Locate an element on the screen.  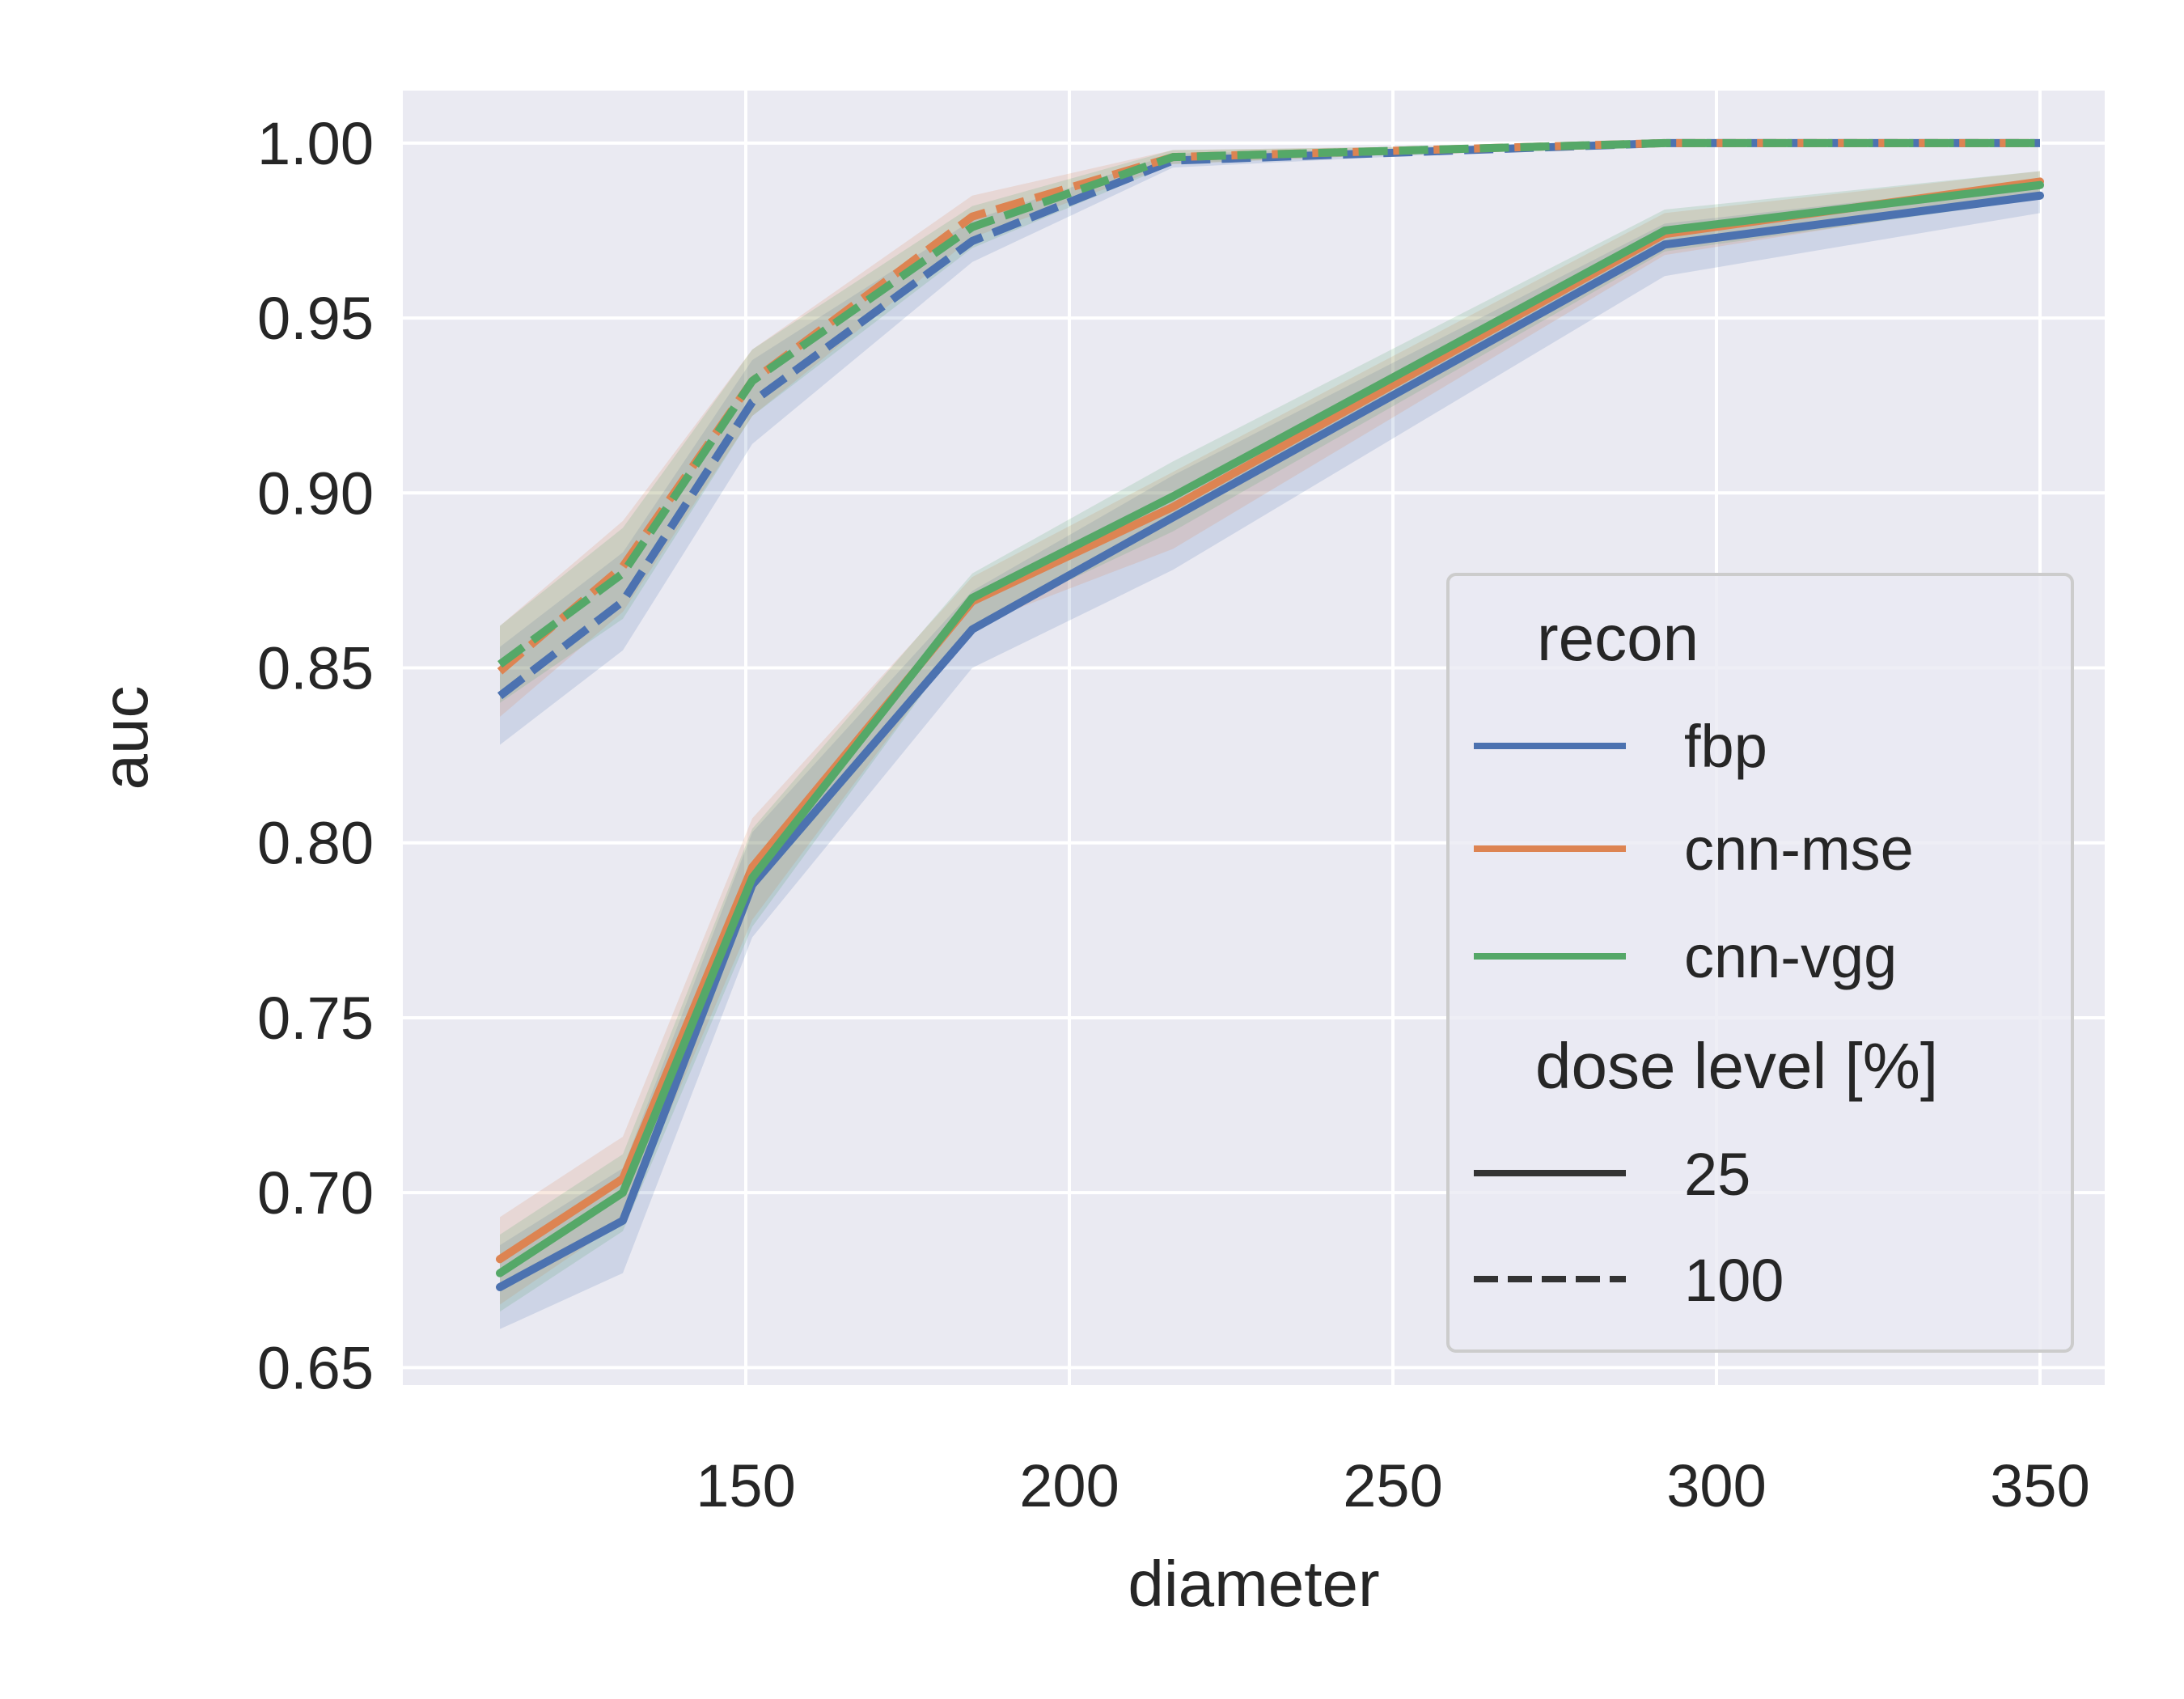
y-tick-label: 0.70 is located at coordinates (315, 1193).